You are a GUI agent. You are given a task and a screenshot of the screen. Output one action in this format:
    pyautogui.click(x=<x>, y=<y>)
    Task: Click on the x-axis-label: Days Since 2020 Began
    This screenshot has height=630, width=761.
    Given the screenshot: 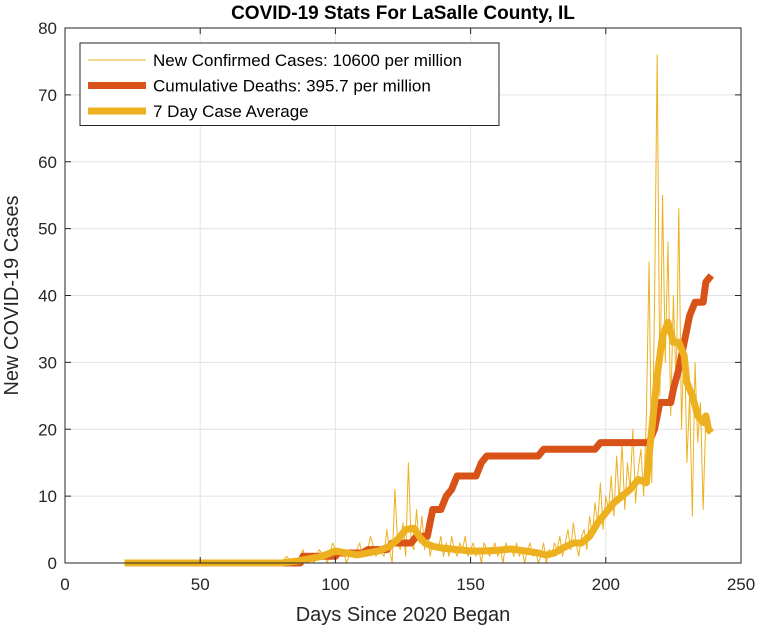 What is the action you would take?
    pyautogui.click(x=403, y=615)
    